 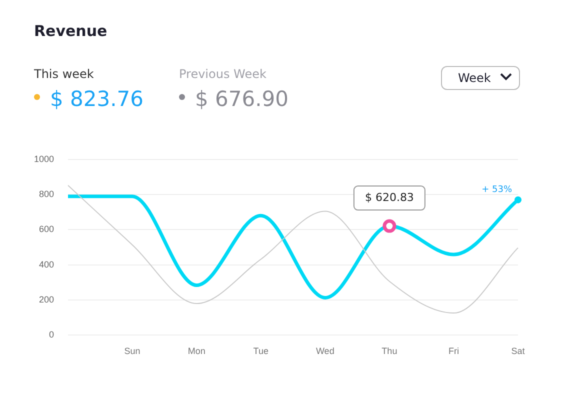 What do you see at coordinates (497, 190) in the screenshot?
I see `annotation: + 53%` at bounding box center [497, 190].